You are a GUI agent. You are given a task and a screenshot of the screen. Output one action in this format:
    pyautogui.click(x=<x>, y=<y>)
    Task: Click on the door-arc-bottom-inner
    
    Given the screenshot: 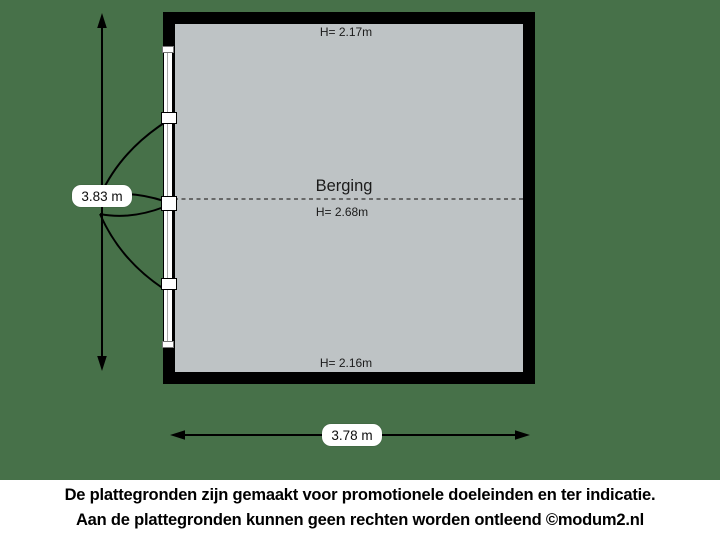 What is the action you would take?
    pyautogui.click(x=132, y=211)
    